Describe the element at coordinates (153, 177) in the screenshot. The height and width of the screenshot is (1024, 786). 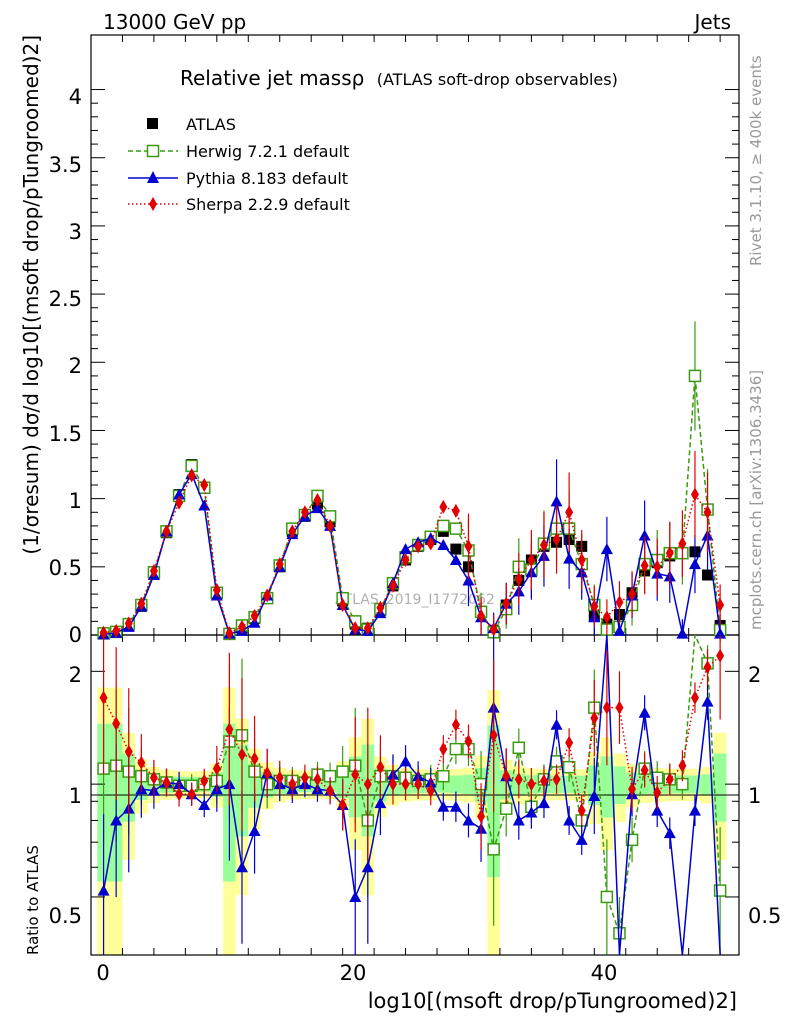
I see `legend-marker-pythia` at that location.